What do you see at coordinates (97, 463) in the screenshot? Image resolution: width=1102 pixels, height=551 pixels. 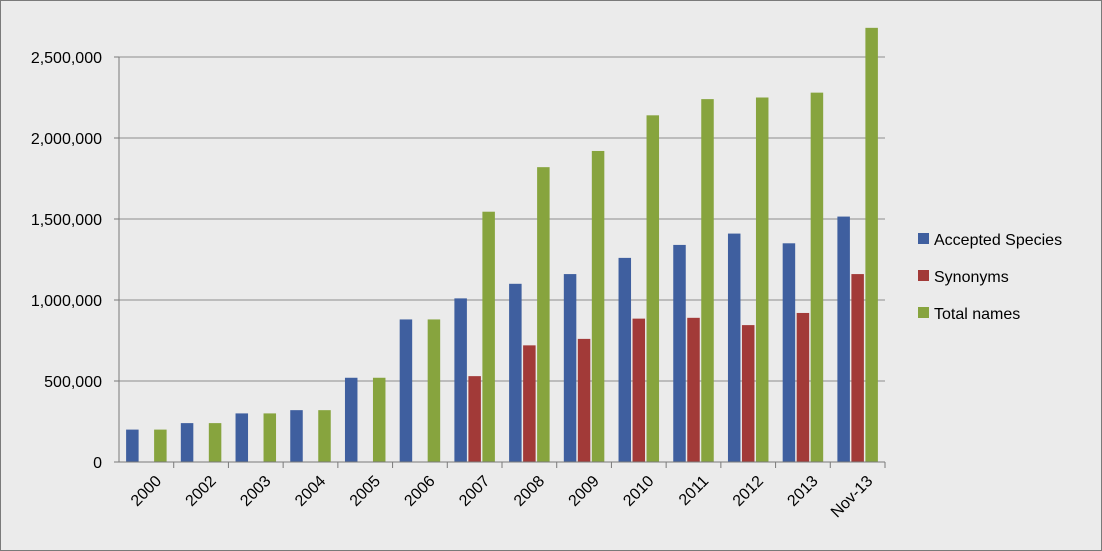 I see `y-tick-label: 0` at bounding box center [97, 463].